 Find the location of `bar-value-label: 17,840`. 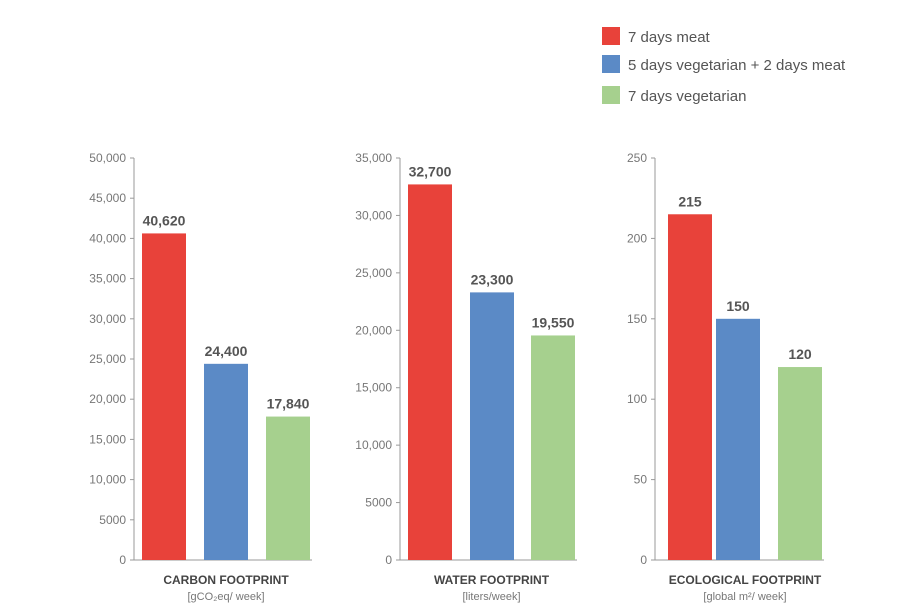

bar-value-label: 17,840 is located at coordinates (288, 404).